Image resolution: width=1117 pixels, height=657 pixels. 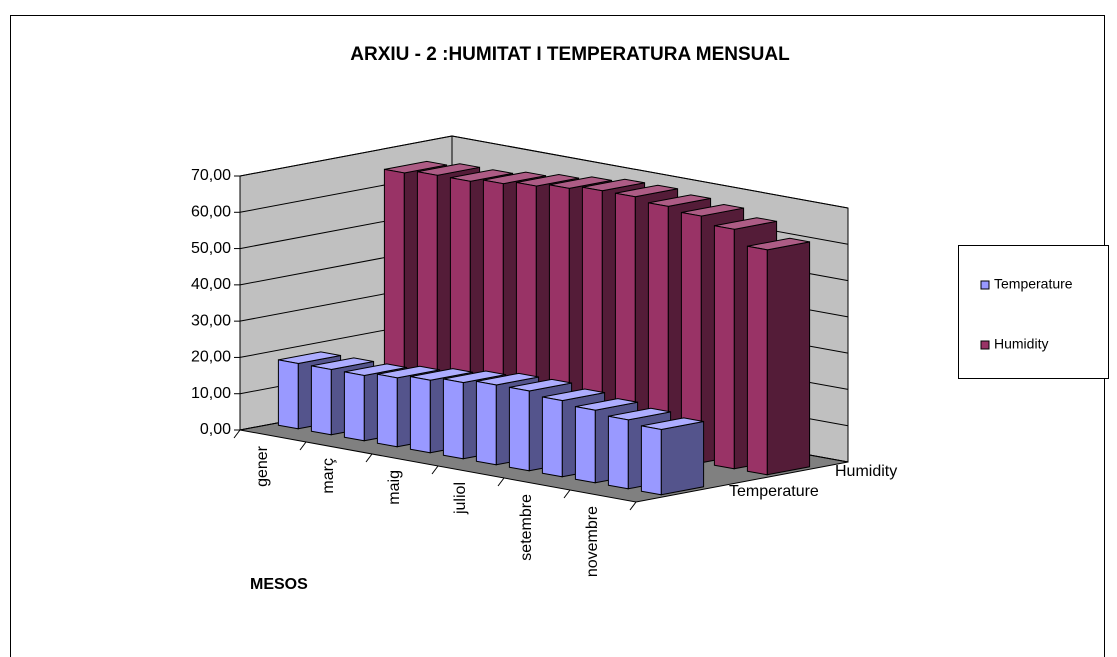 What do you see at coordinates (211, 357) in the screenshot?
I see `y-tick-label: 20,00` at bounding box center [211, 357].